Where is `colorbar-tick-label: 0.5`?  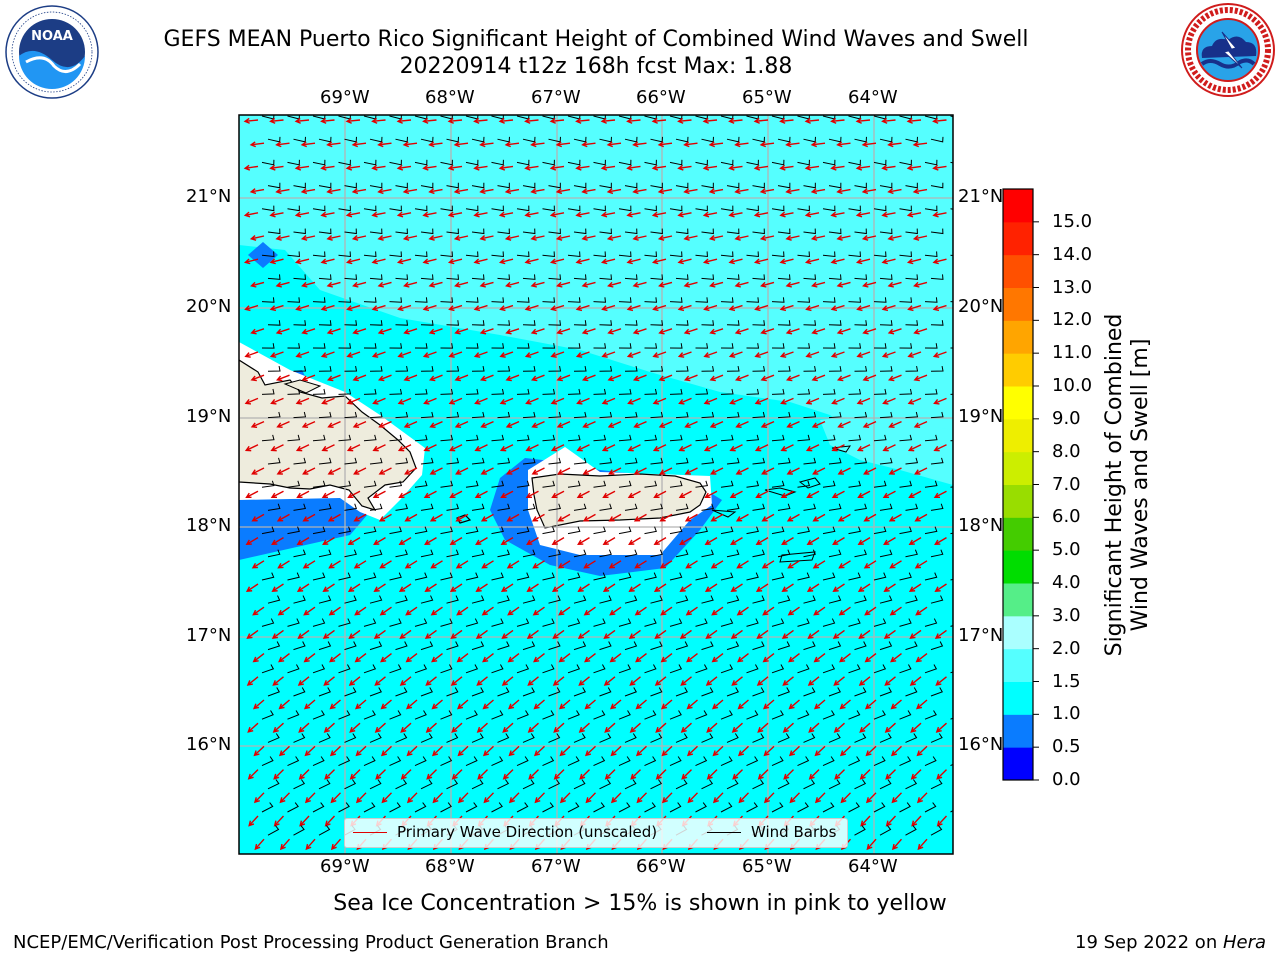
colorbar-tick-label: 0.5 is located at coordinates (1066, 747).